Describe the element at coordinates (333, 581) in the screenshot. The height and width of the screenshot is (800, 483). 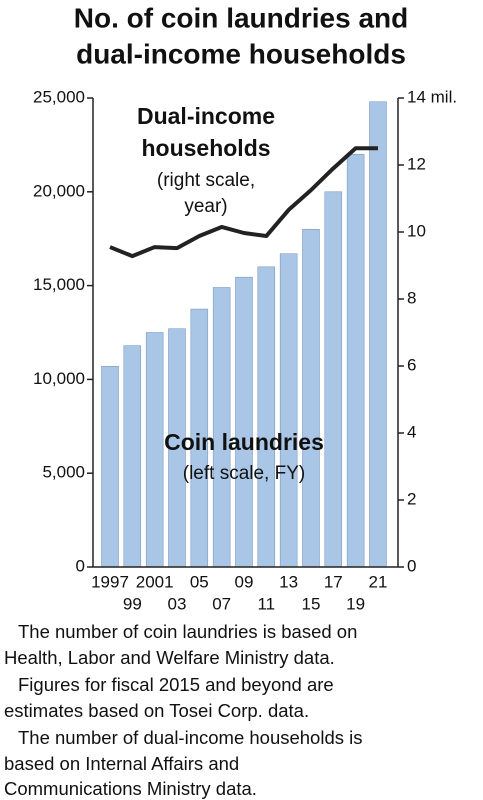
I see `x-tick-label: 17` at that location.